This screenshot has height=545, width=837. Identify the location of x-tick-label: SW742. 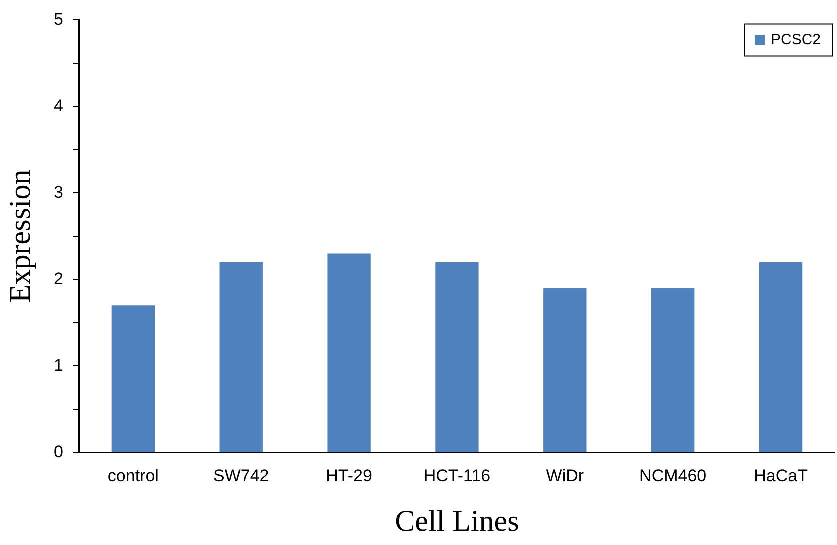
(241, 476).